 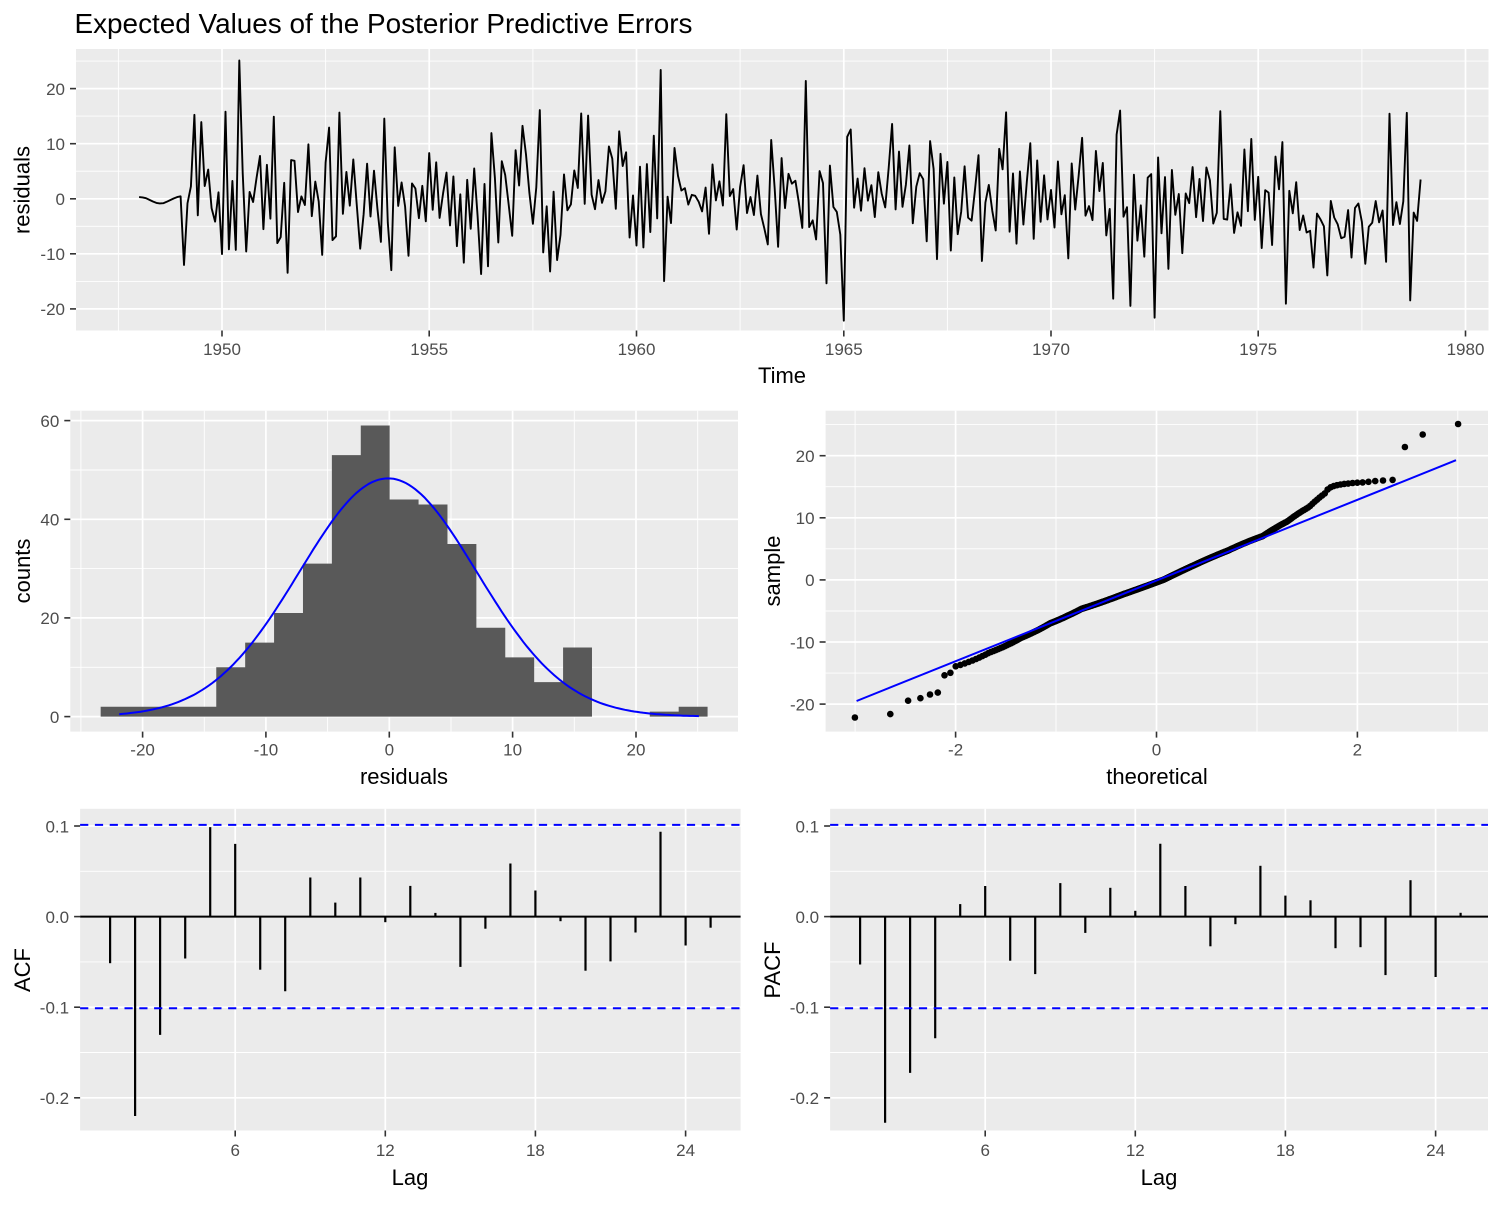 I want to click on svg-text: 1960, so click(x=637, y=349).